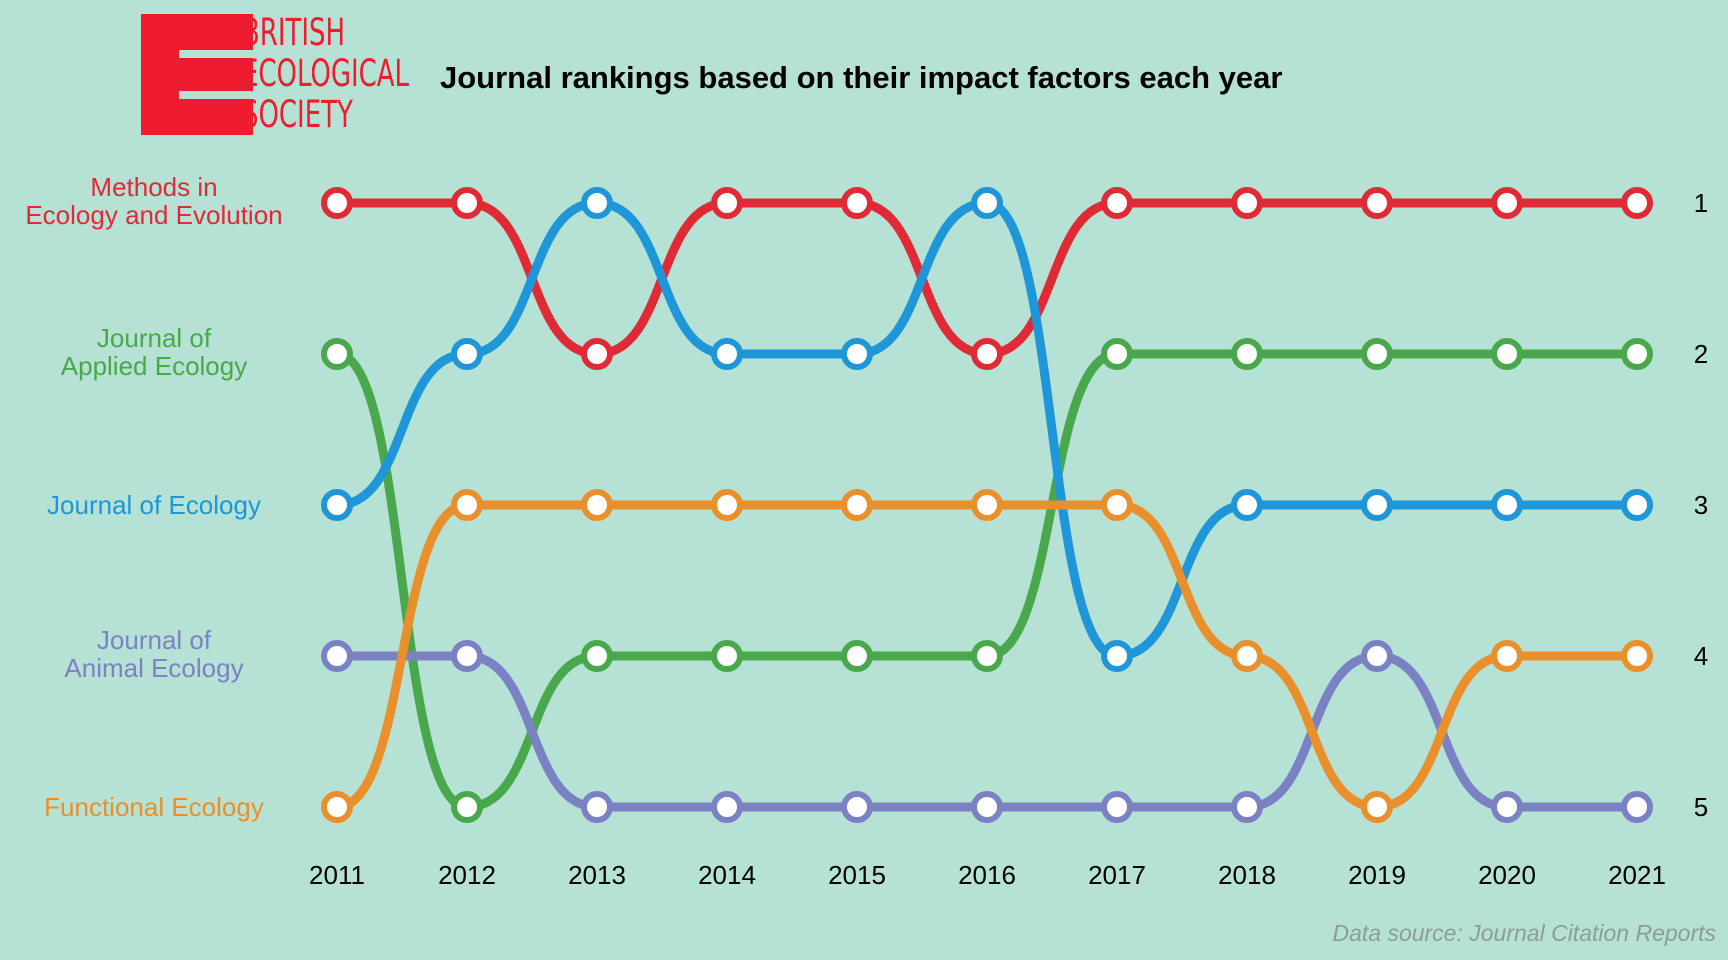  What do you see at coordinates (337, 807) in the screenshot?
I see `point-functional-ecology-2011` at bounding box center [337, 807].